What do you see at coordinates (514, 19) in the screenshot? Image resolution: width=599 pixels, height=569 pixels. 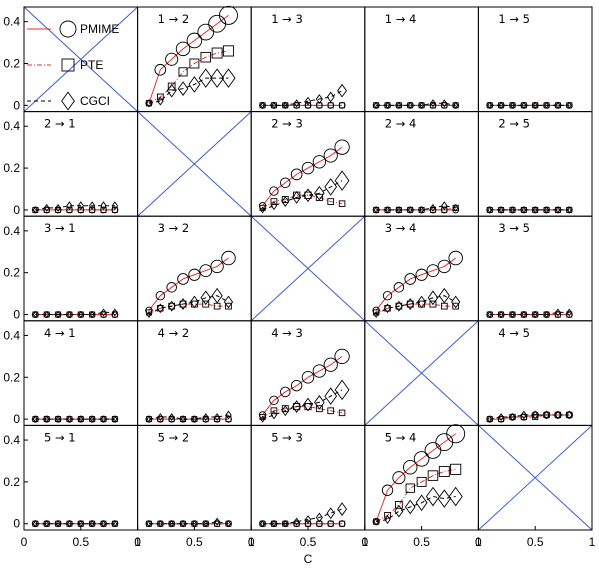 I see `subplot-title: 1 → 5` at bounding box center [514, 19].